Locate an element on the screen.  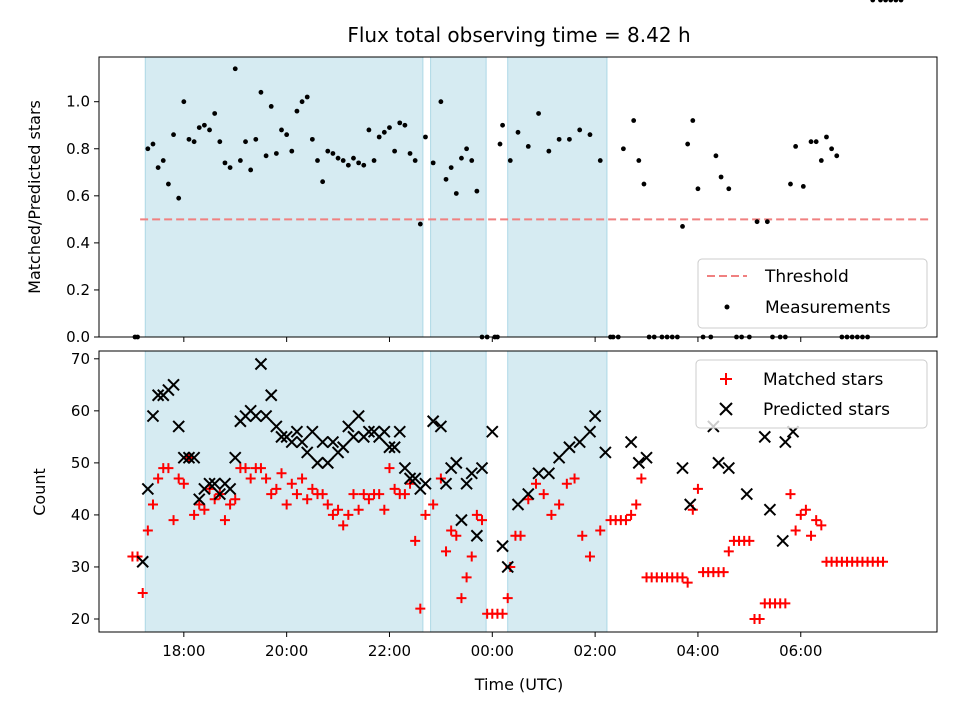
bottom-legend-box is located at coordinates (811, 394).